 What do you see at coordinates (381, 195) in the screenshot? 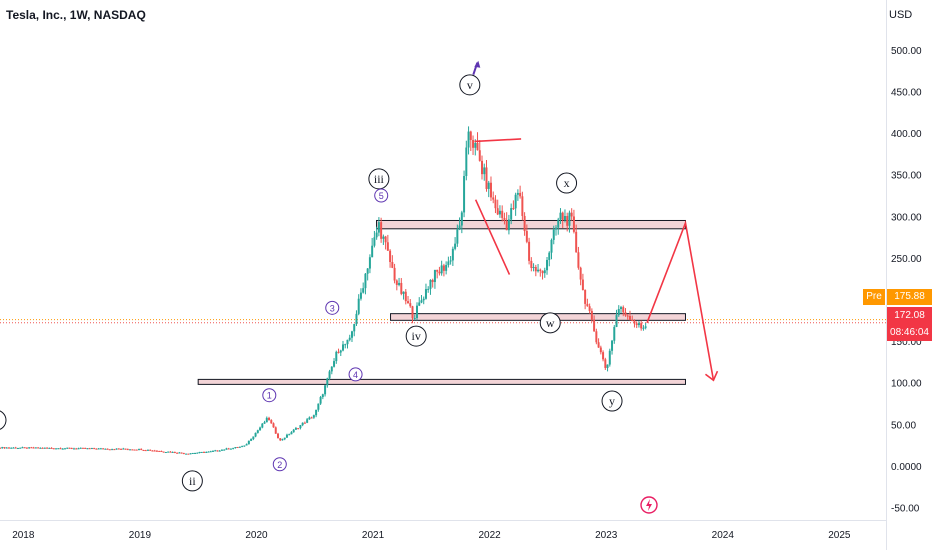
I see `wave-label: 5` at bounding box center [381, 195].